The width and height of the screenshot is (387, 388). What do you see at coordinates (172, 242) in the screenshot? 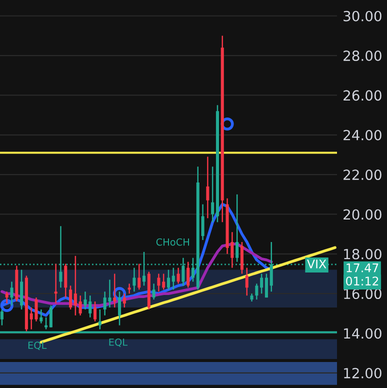
I see `annotation: CHoCH` at bounding box center [172, 242].